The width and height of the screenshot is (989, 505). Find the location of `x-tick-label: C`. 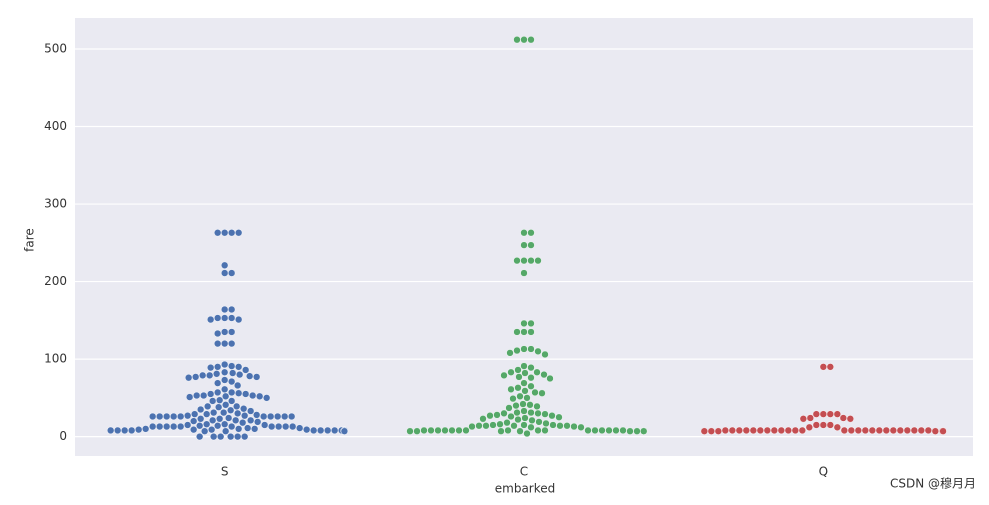

x-tick-label: C is located at coordinates (524, 472).